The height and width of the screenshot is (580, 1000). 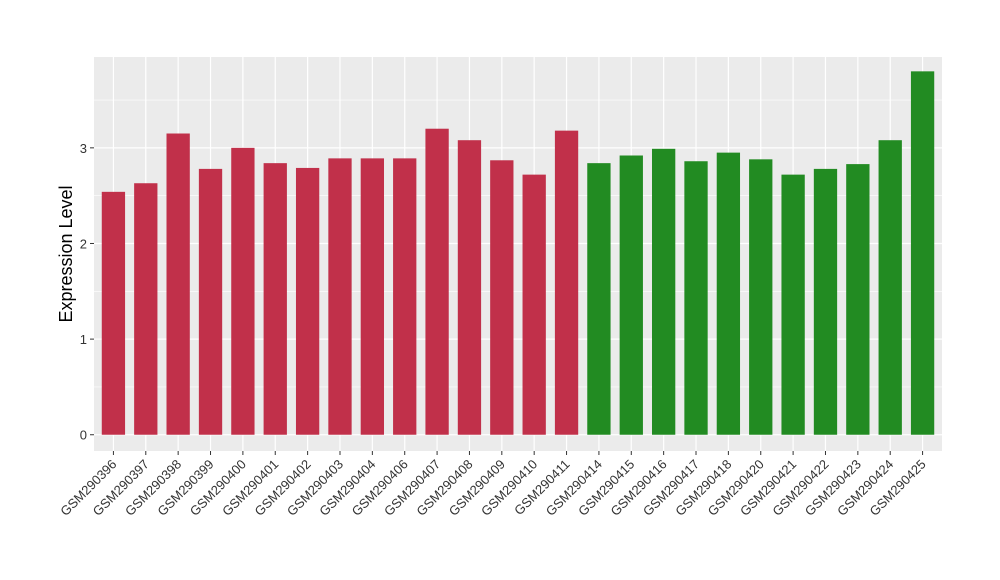 What do you see at coordinates (340, 296) in the screenshot?
I see `bar-GSM290403` at bounding box center [340, 296].